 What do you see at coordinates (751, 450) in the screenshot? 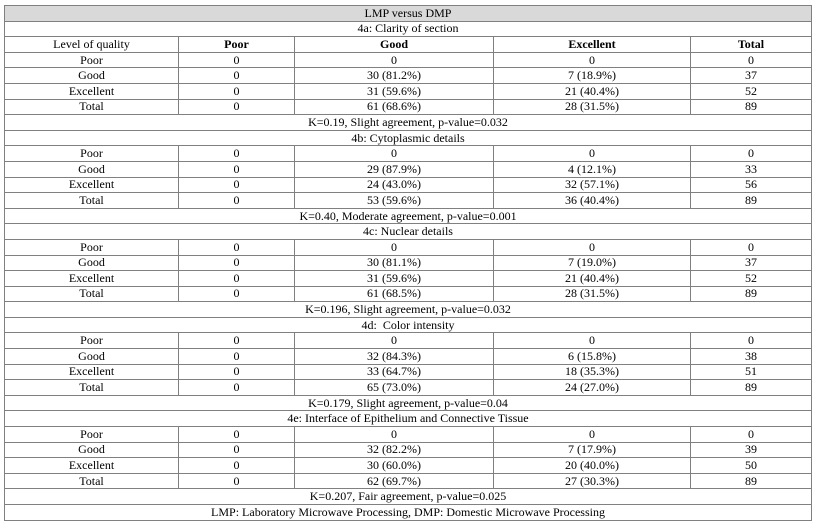
I see `data-cell: 39` at bounding box center [751, 450].